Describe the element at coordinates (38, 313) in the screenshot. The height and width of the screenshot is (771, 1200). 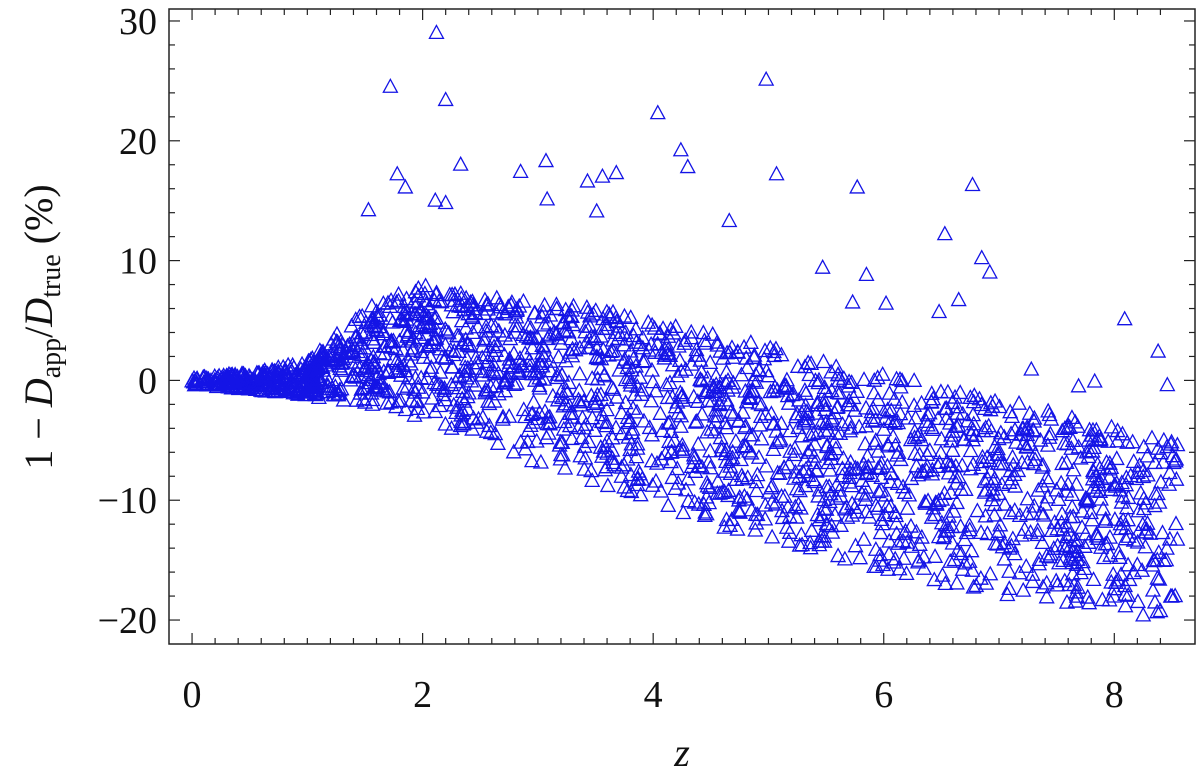
I see `y-label-denominator: D` at that location.